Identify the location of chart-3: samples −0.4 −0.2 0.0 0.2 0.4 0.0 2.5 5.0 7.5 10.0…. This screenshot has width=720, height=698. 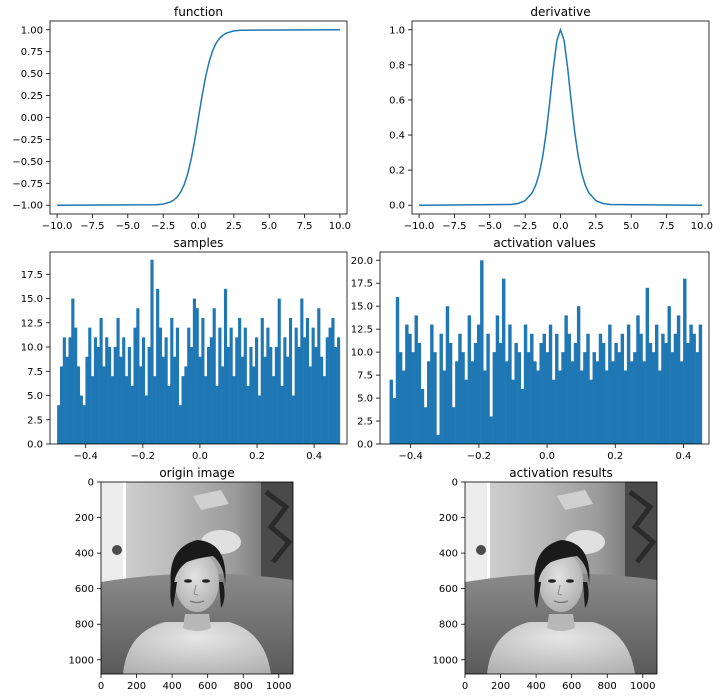
(184, 349).